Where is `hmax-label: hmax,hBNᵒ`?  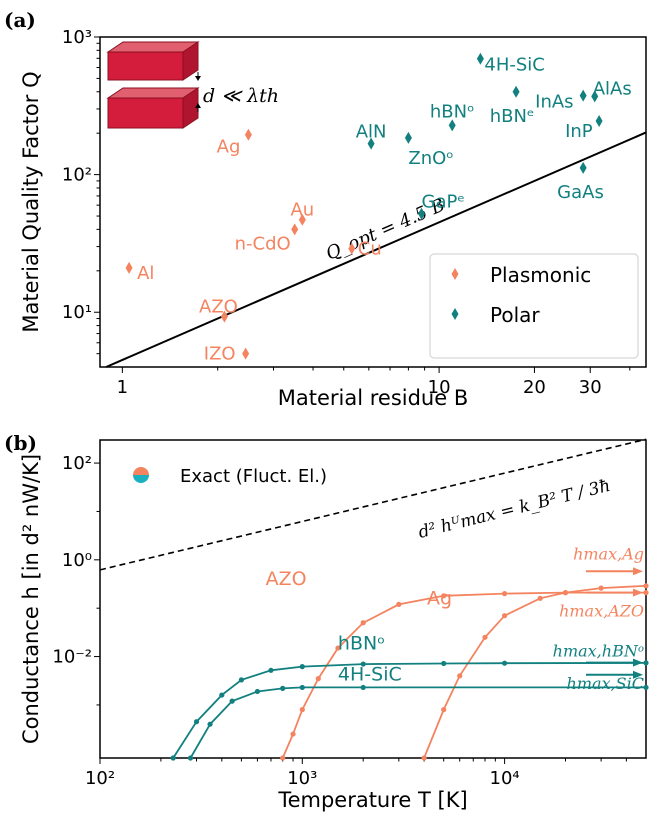
hmax-label: hmax,hBNᵒ is located at coordinates (598, 651).